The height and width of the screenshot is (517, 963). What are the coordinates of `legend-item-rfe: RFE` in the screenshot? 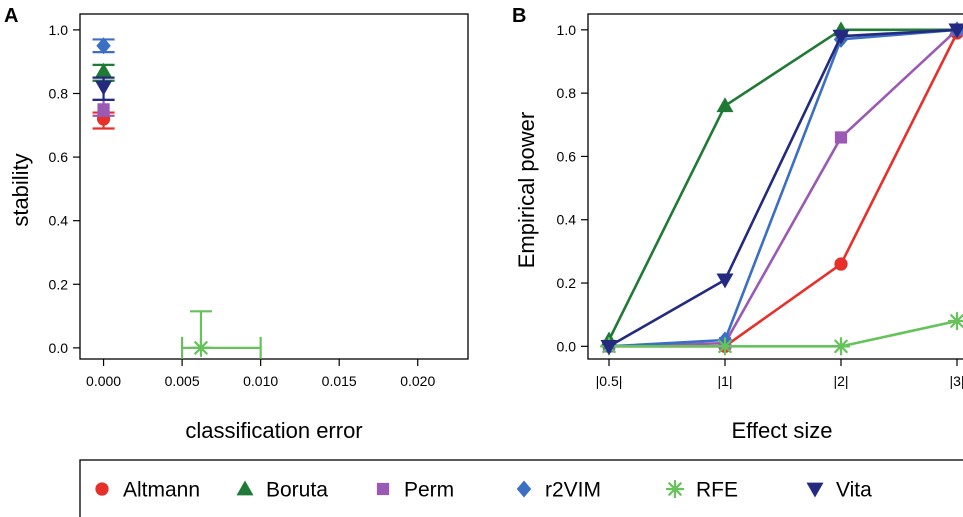 It's located at (701, 490).